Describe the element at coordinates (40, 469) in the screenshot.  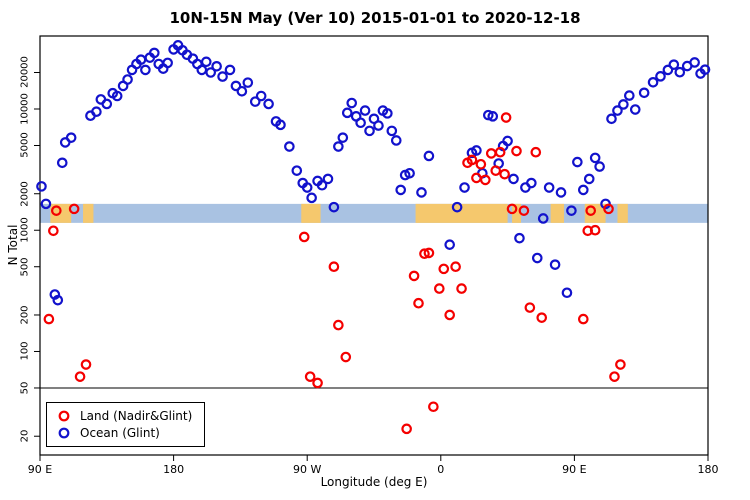
I see `x-tick-label: 90 E` at that location.